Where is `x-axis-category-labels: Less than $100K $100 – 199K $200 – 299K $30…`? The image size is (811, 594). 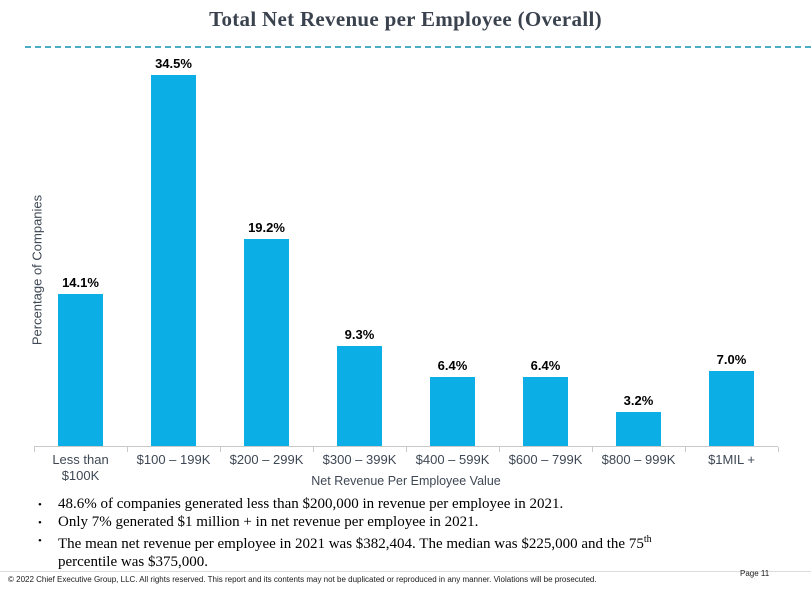 x-axis-category-labels: Less than $100K $100 – 199K $200 – 299K $30… is located at coordinates (406, 467).